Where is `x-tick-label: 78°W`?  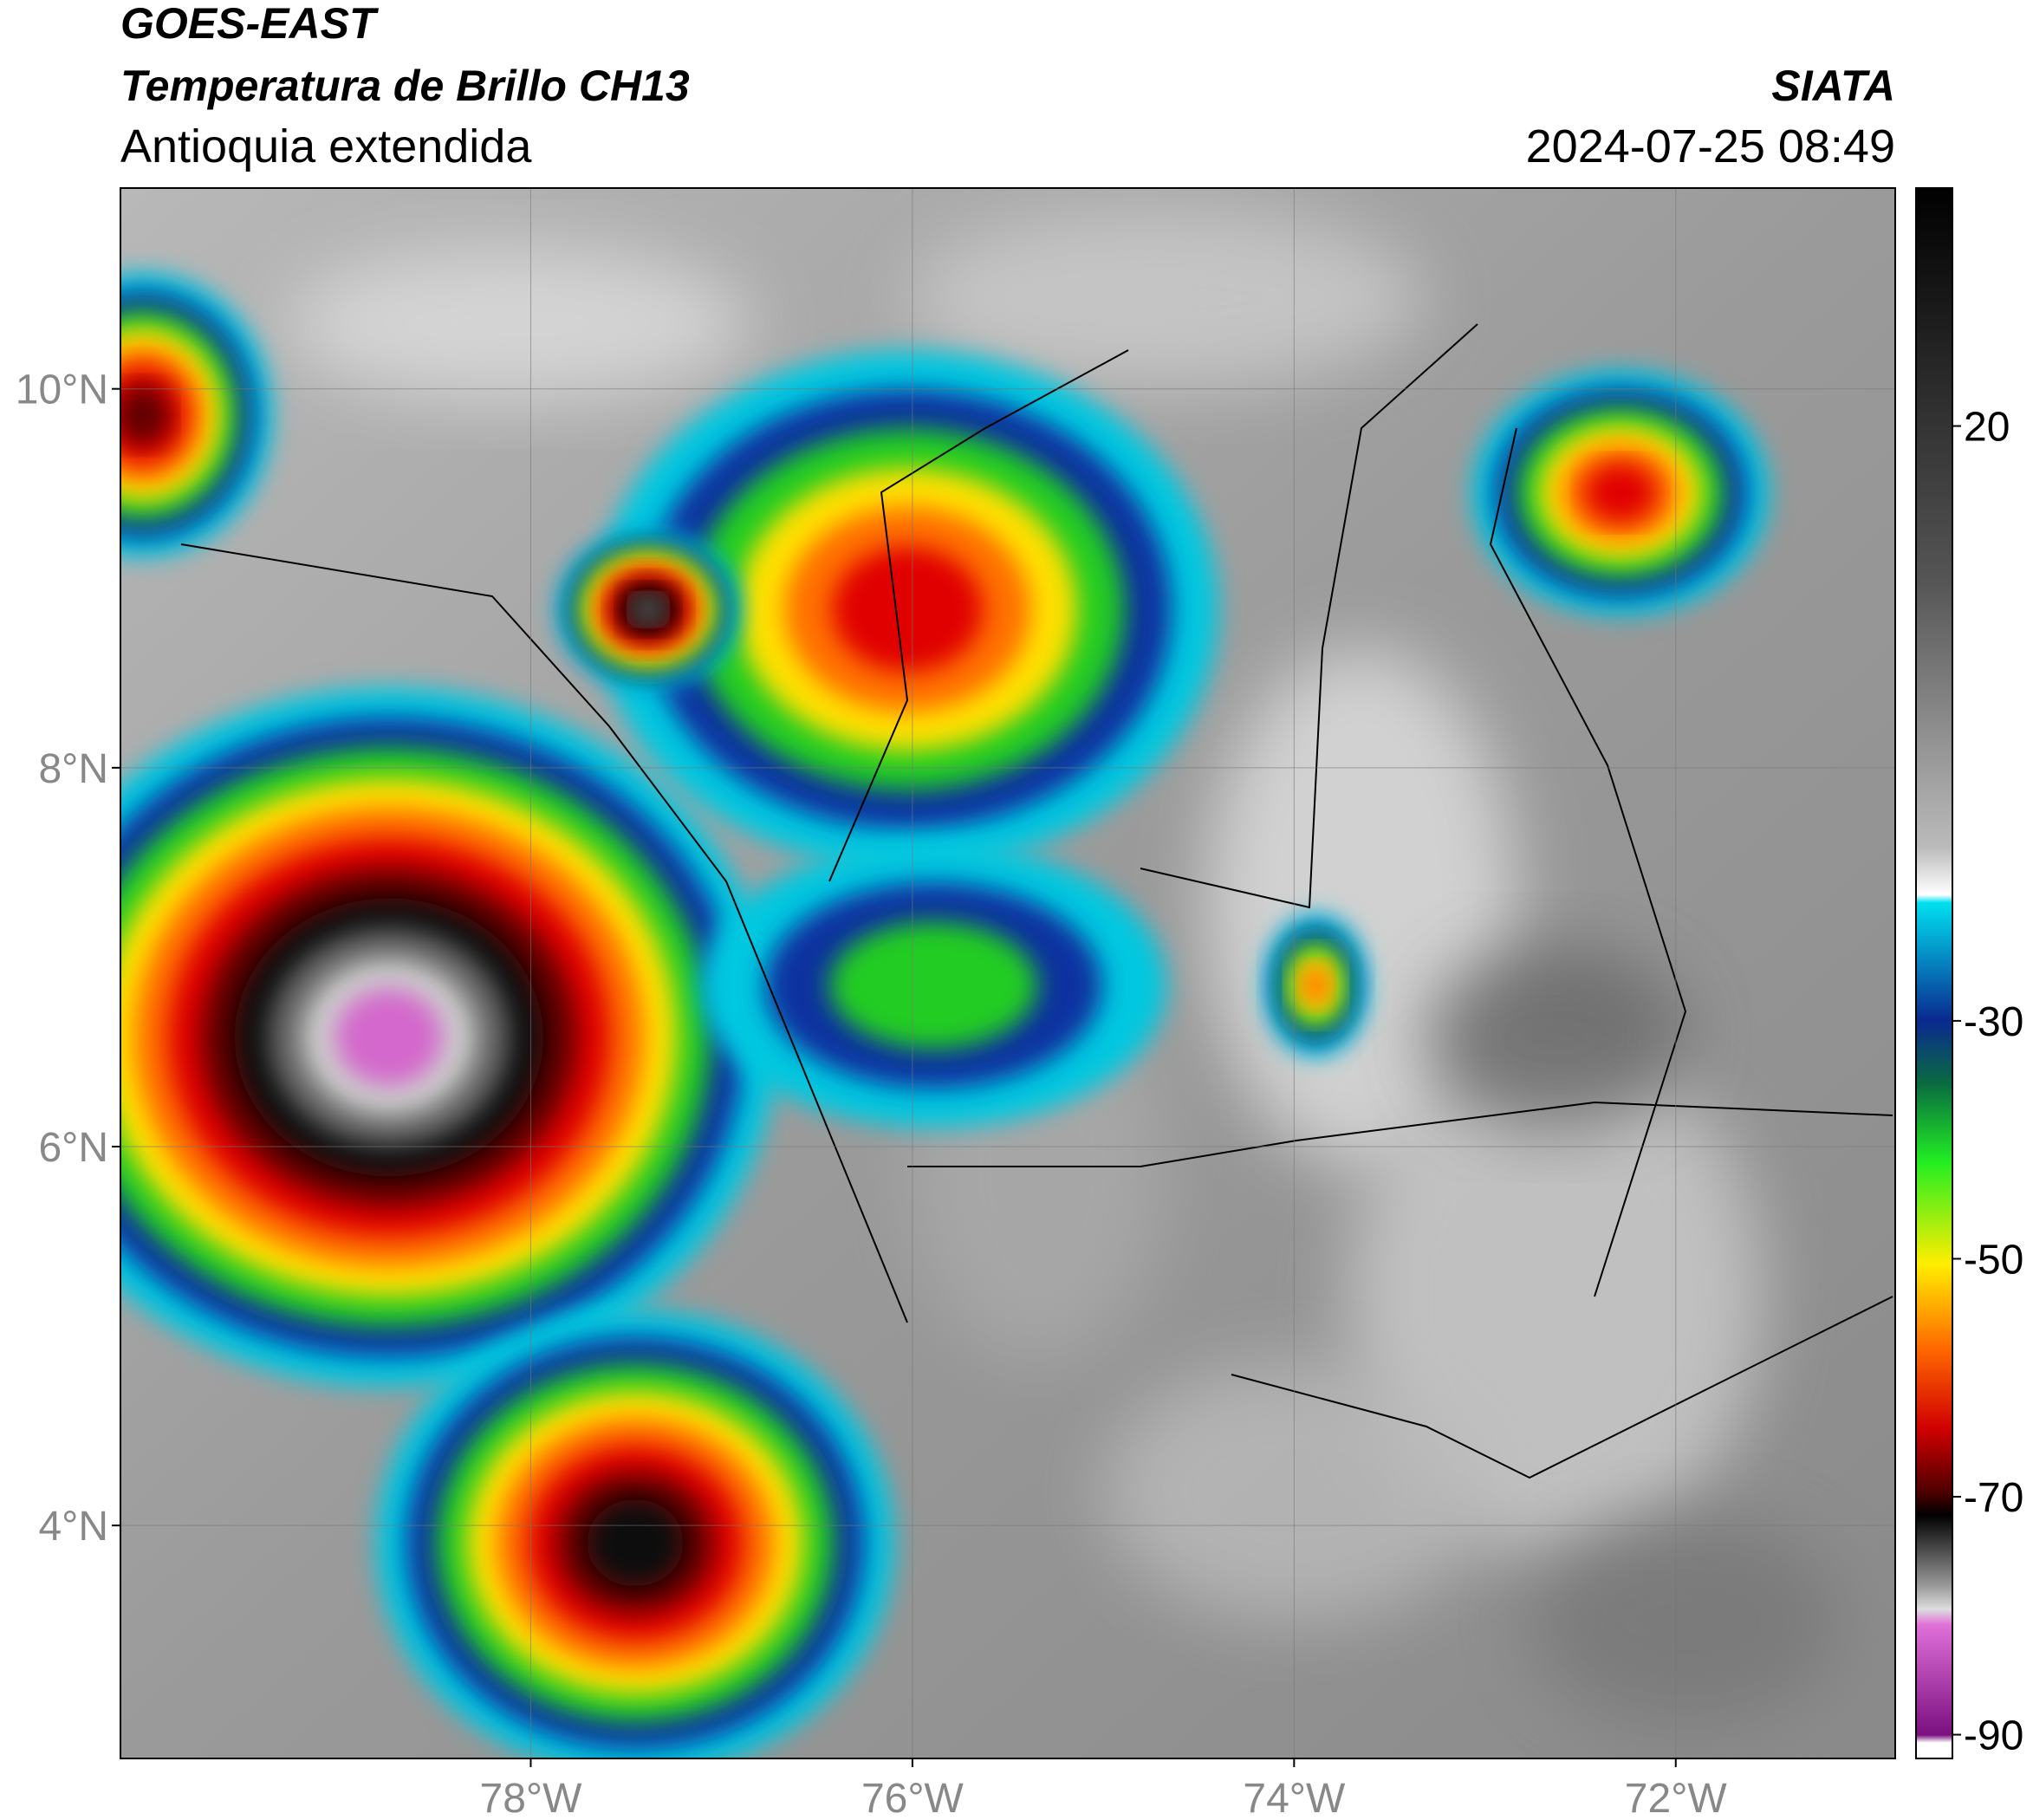 x-tick-label: 78°W is located at coordinates (531, 1798).